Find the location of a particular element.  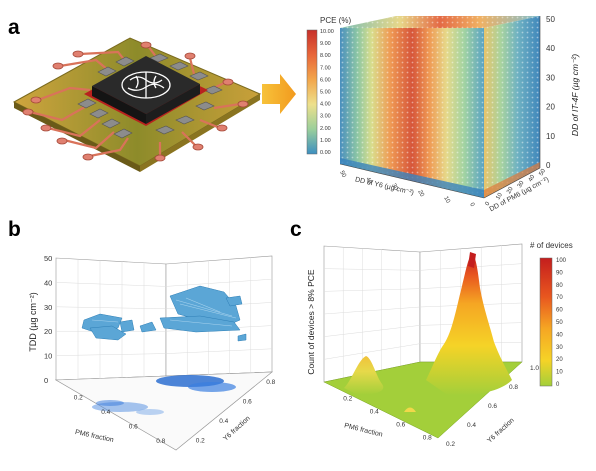

panel-b-z-tick: 50 is located at coordinates (48, 258).